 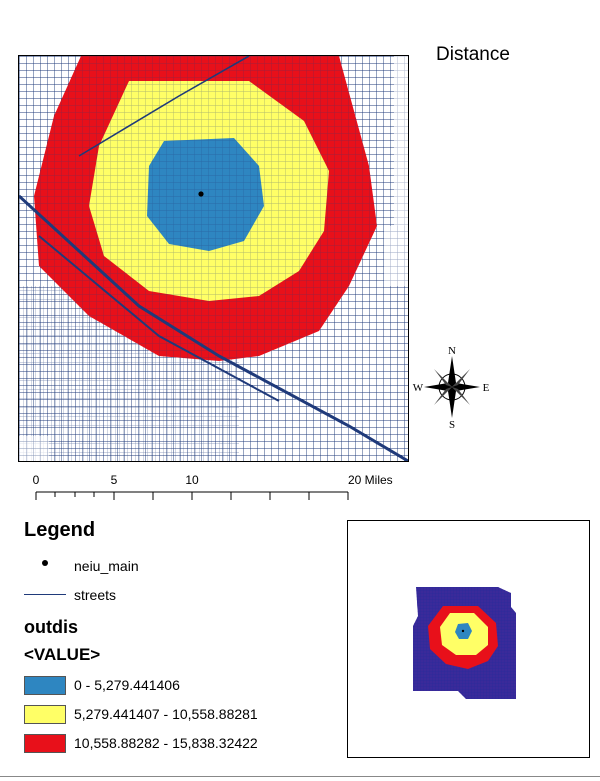 I want to click on legend-title: Legend, so click(x=60, y=530).